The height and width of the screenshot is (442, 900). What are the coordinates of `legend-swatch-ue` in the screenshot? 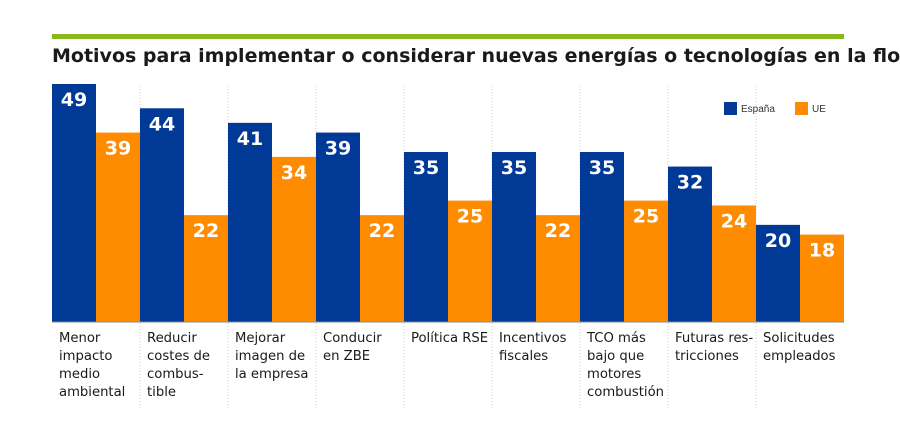 It's located at (801, 108).